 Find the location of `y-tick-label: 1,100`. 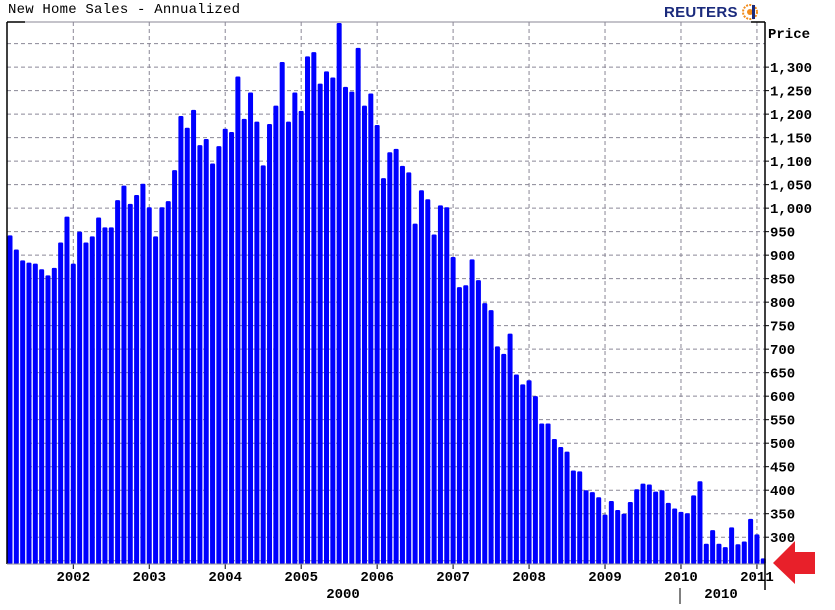

y-tick-label: 1,100 is located at coordinates (791, 163).